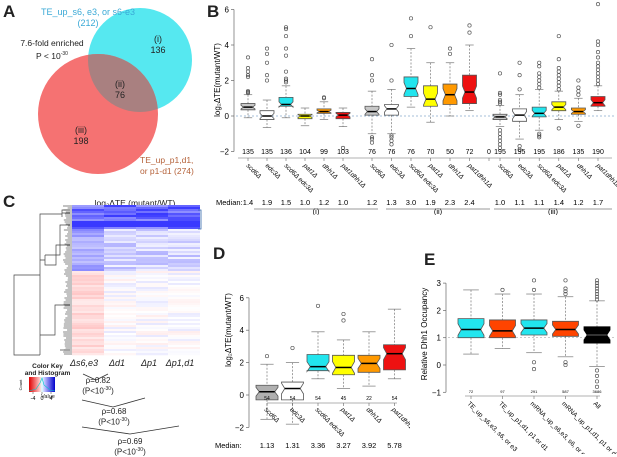 Image resolution: width=617 pixels, height=457 pixels. What do you see at coordinates (430, 259) in the screenshot?
I see `panel-e-label: E` at bounding box center [430, 259].